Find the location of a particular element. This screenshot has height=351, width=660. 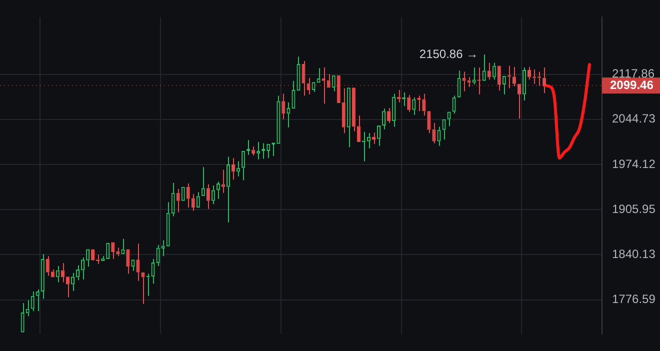

annotation: 2150.86 → is located at coordinates (448, 53).